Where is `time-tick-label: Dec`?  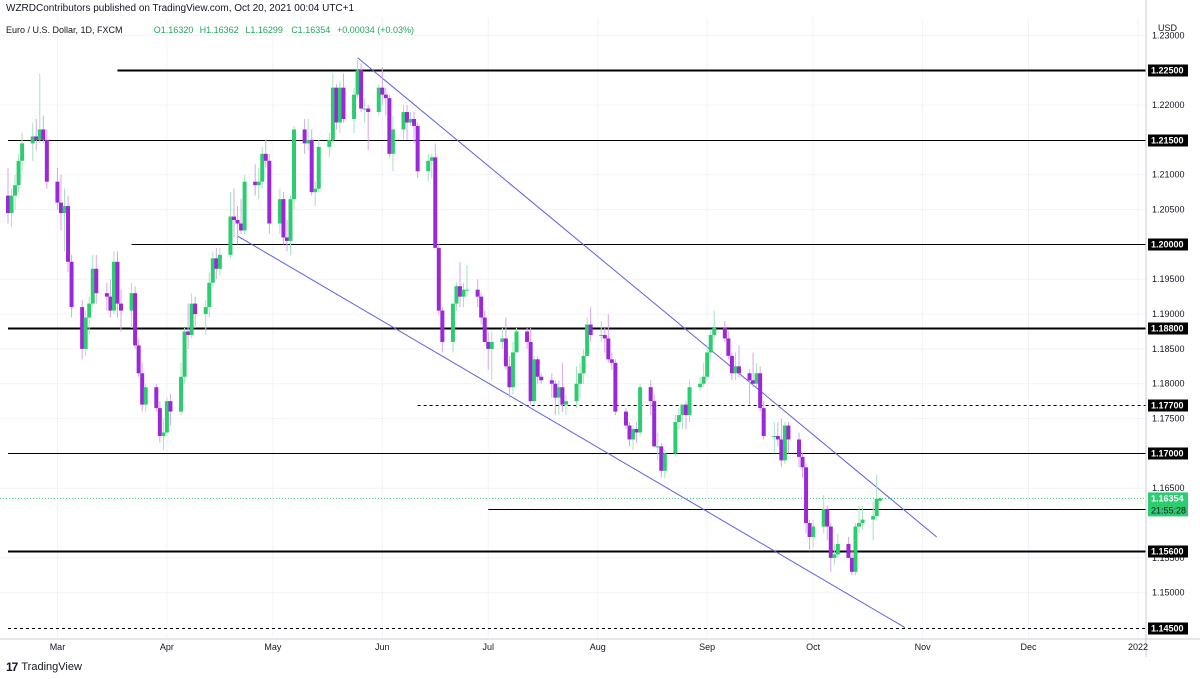
time-tick-label: Dec is located at coordinates (1029, 647).